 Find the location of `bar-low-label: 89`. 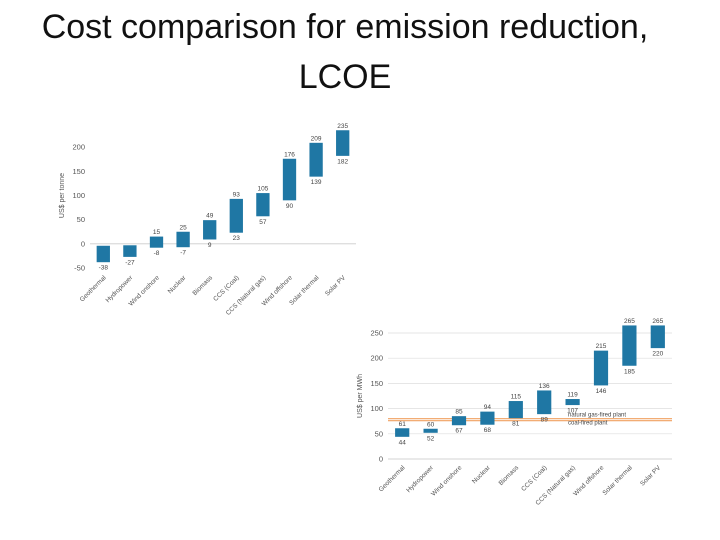

bar-low-label: 89 is located at coordinates (545, 420).